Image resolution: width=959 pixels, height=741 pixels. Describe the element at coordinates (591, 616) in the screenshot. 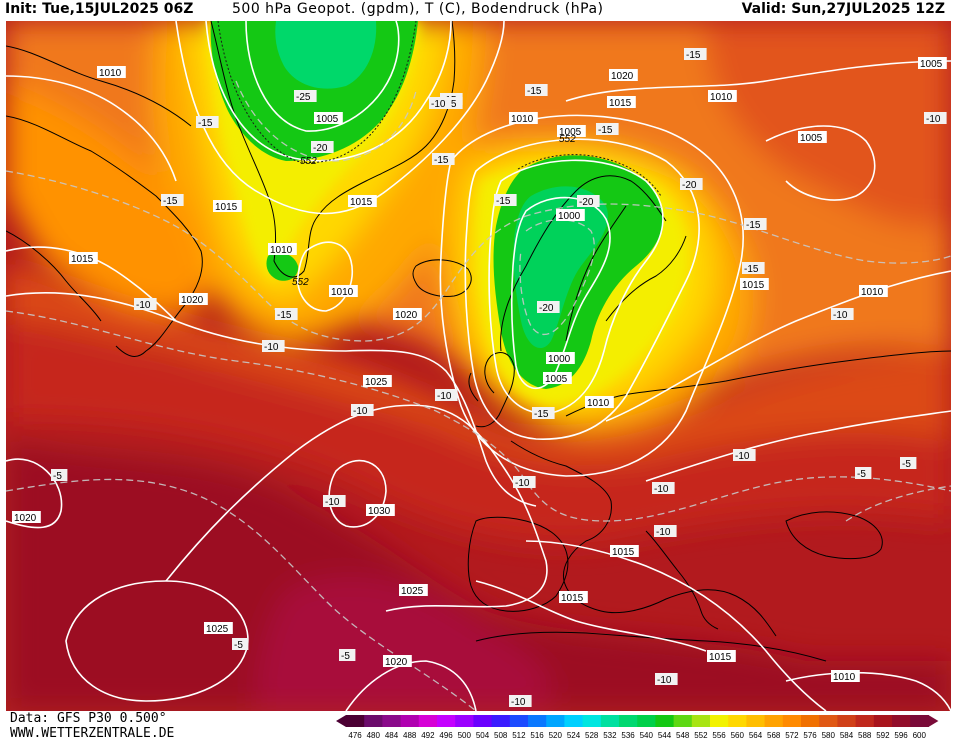

I see `isobar-1015-iberia` at that location.